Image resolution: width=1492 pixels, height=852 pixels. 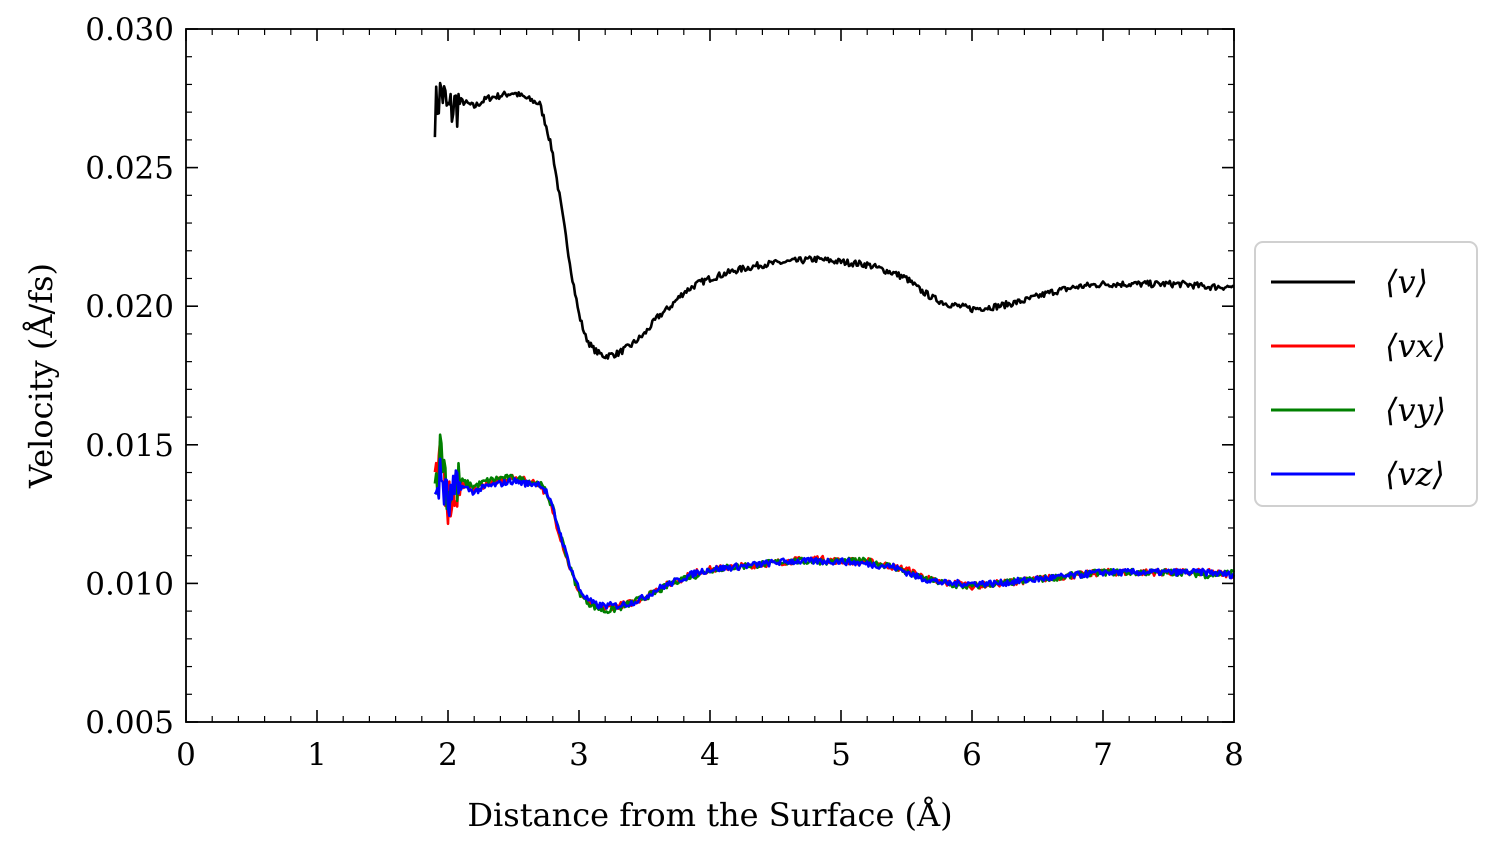 I want to click on x-tick-label: 4, so click(x=710, y=755).